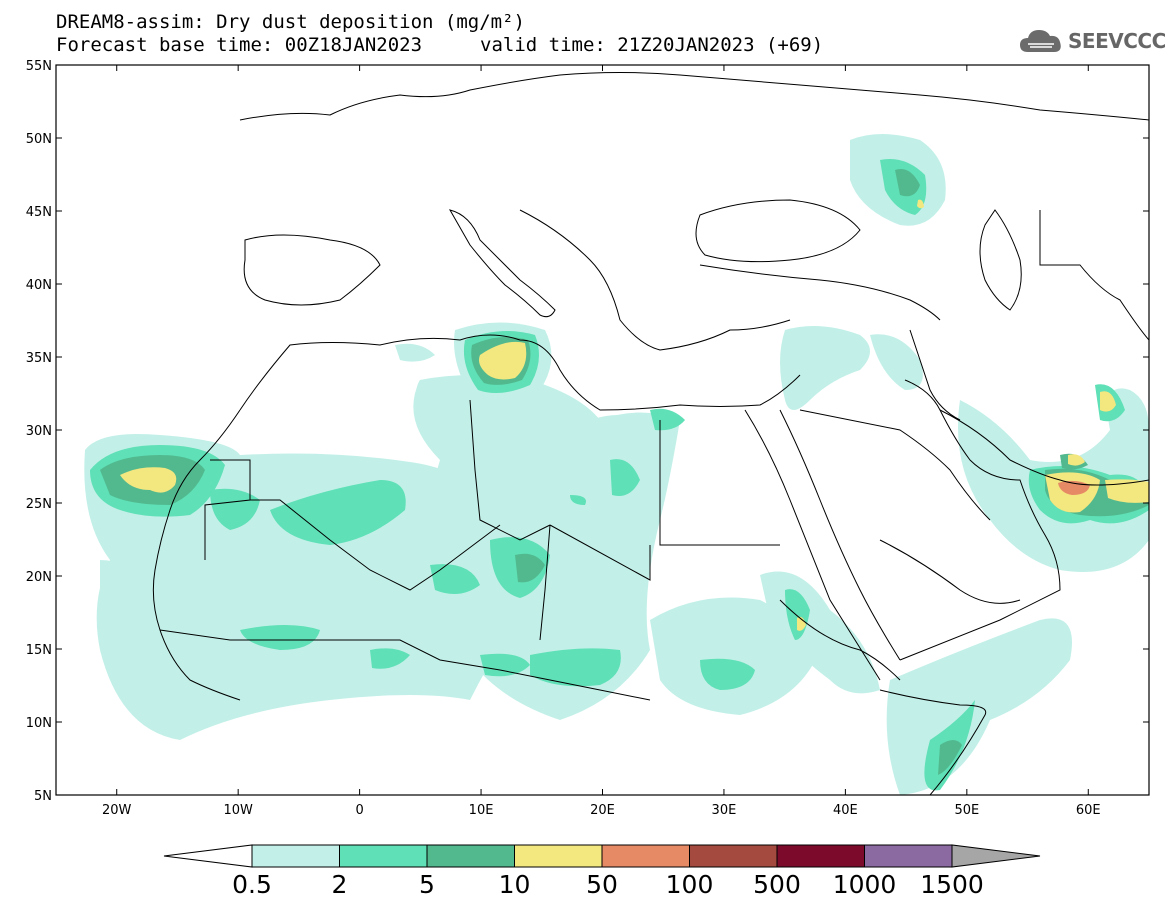 This screenshot has height=907, width=1165. Describe the element at coordinates (694, 96) in the screenshot. I see `coastline-europe-north` at that location.